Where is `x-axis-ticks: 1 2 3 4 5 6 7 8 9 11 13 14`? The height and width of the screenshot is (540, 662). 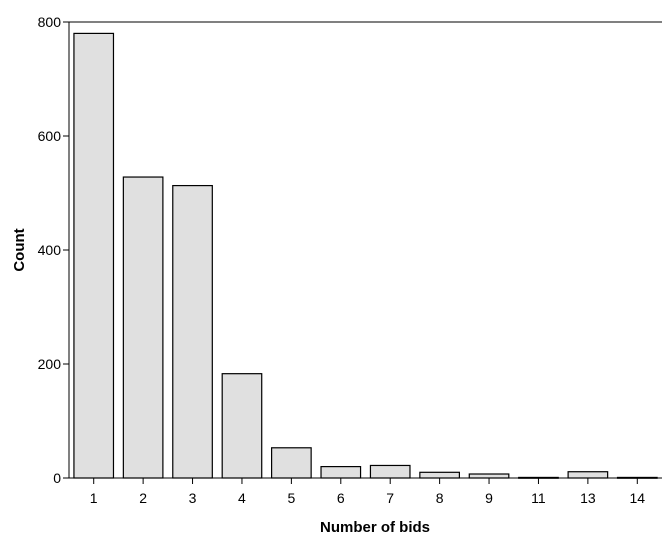 x-axis-ticks: 1 2 3 4 5 6 7 8 9 11 13 14 is located at coordinates (367, 492).